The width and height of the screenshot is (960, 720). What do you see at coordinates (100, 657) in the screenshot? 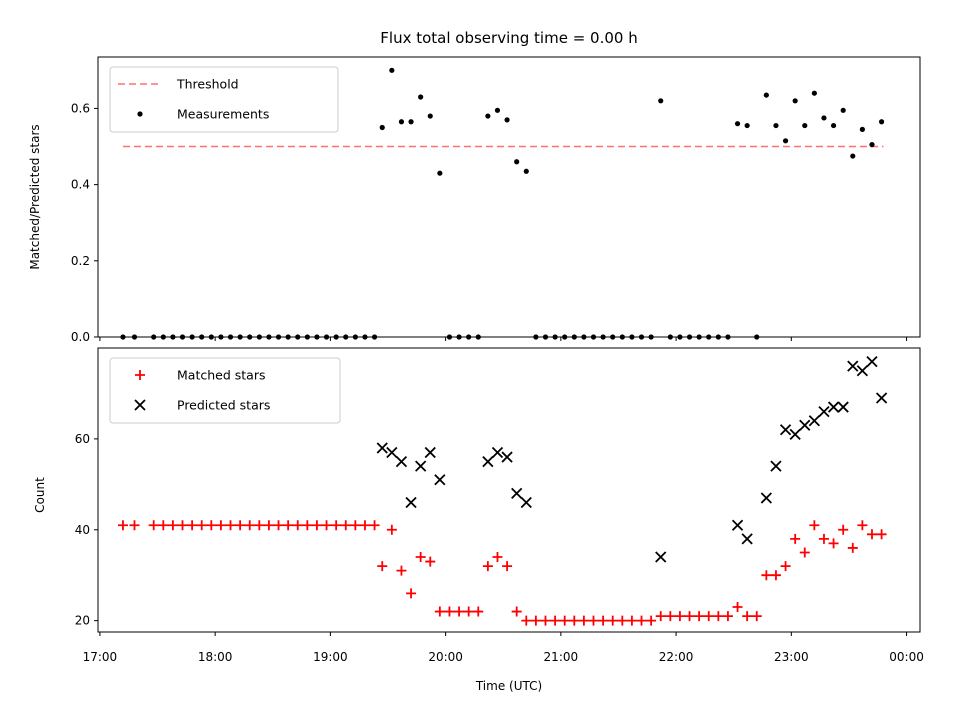
I see `xtick-label: 17:00` at bounding box center [100, 657].